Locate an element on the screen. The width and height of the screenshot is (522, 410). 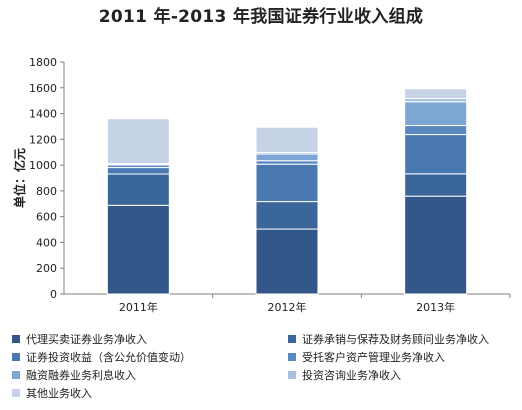
y-tick-label: 1400 is located at coordinates (43, 114).